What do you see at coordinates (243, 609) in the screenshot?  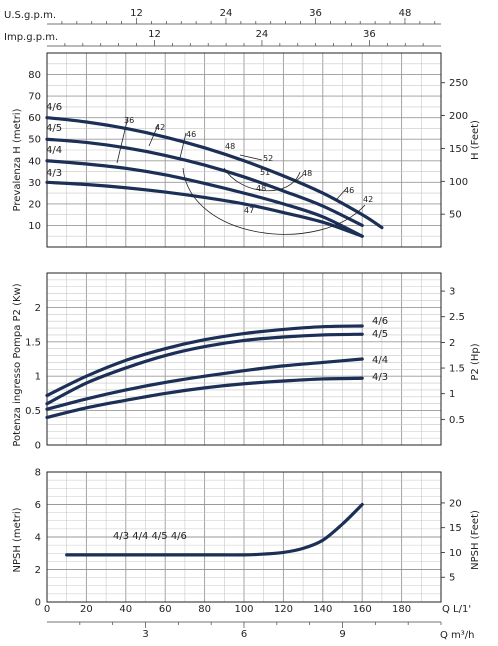 I see `lmin-tick-label: 100` at bounding box center [243, 609].